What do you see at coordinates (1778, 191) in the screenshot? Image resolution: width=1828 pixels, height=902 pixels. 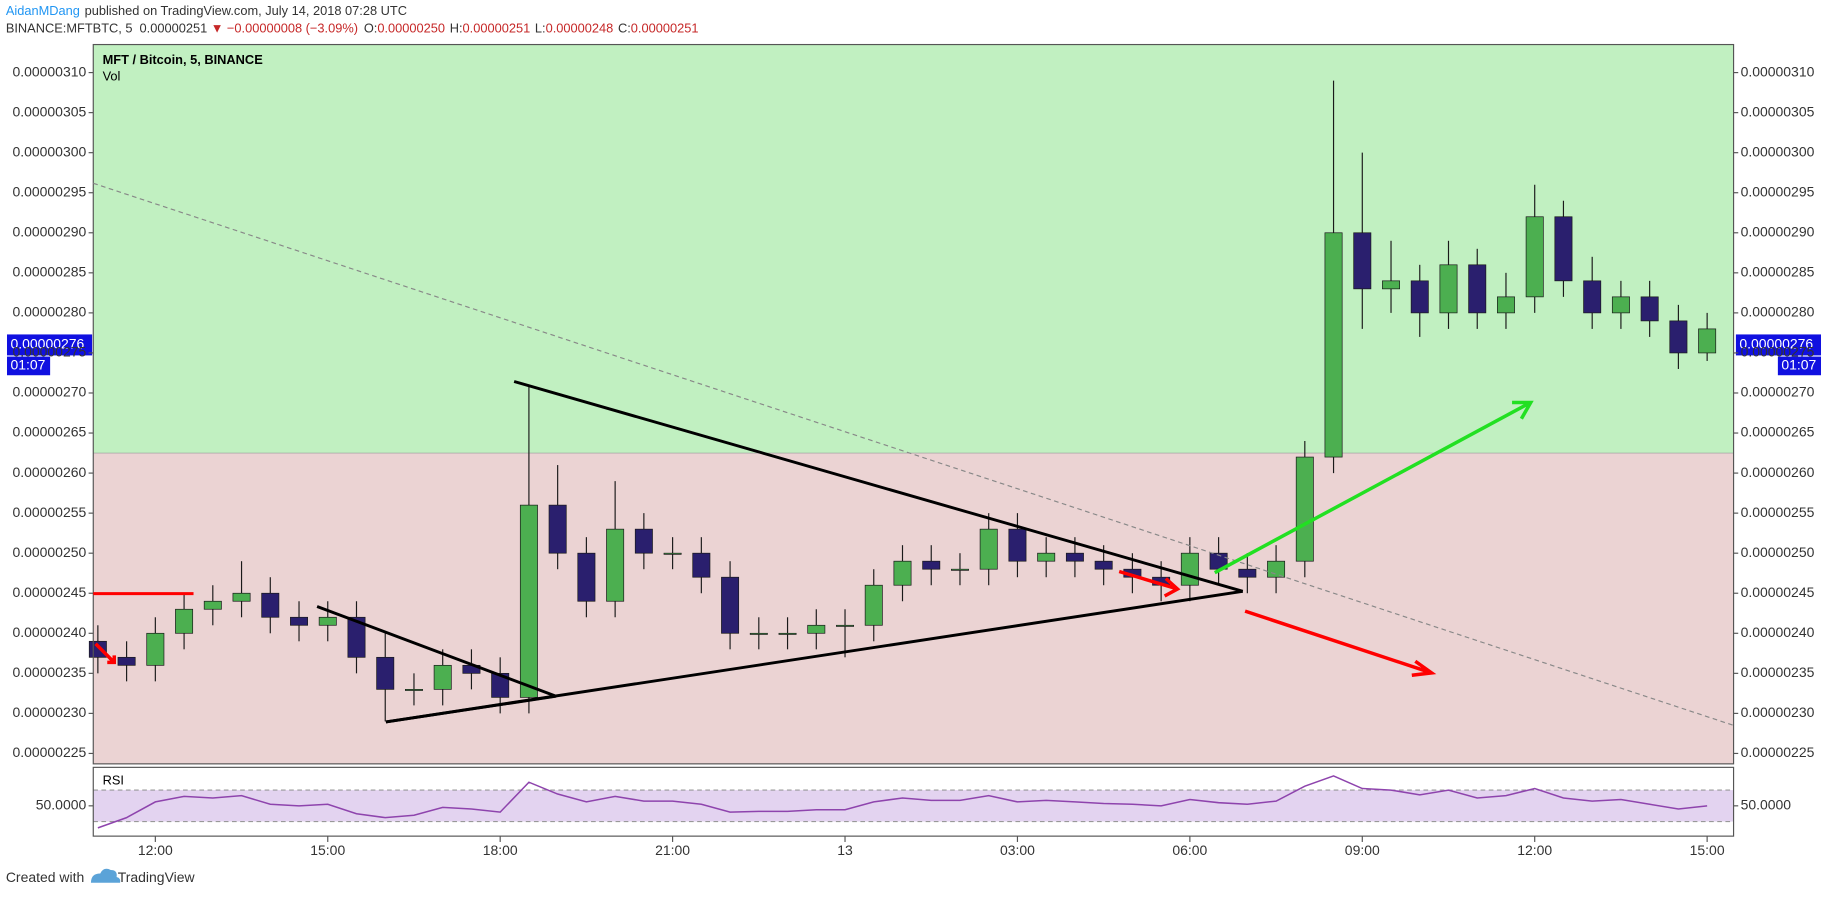 I see `y-tick-label: 0.00000295` at bounding box center [1778, 191].